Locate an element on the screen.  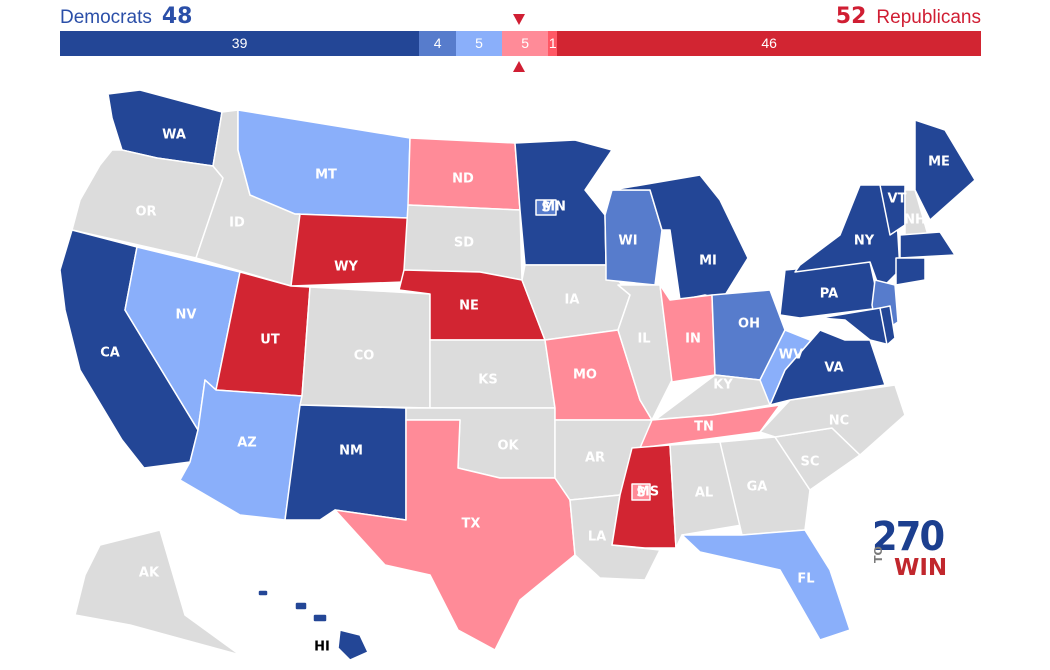
label-wa: WA is located at coordinates (174, 135).